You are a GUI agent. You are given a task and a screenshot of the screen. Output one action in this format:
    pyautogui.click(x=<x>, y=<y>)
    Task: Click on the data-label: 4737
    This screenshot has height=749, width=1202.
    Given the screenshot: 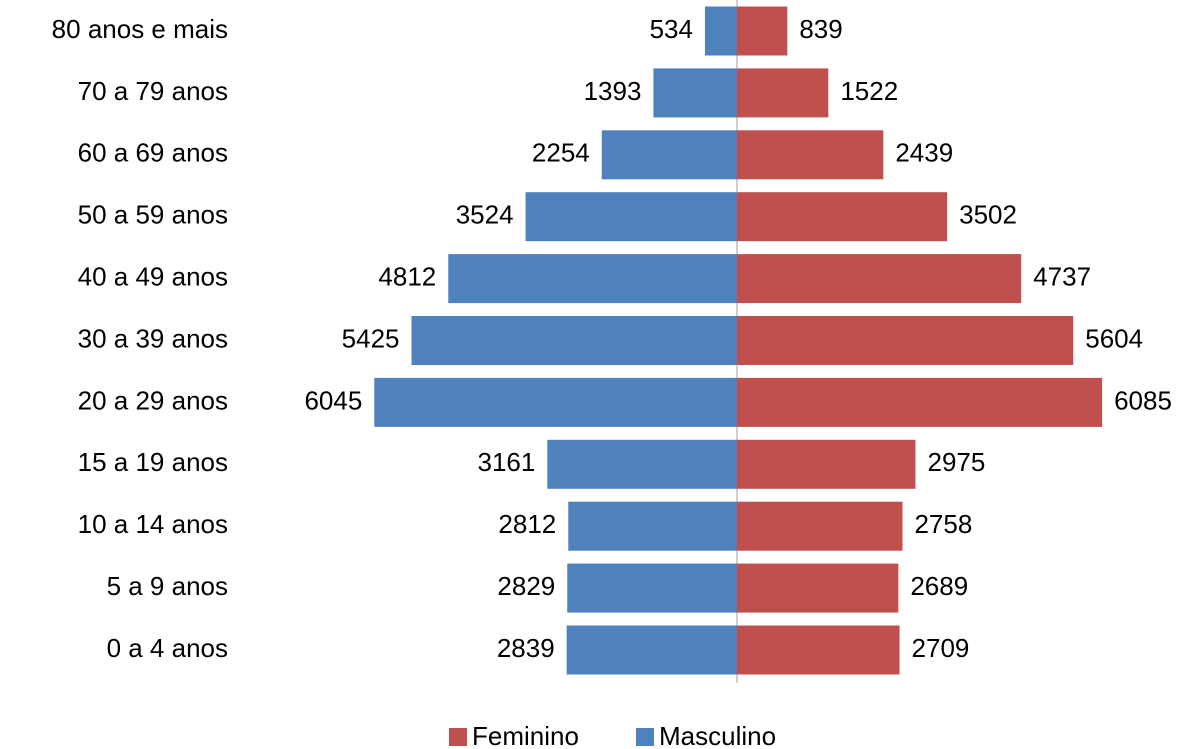 What is the action you would take?
    pyautogui.click(x=1062, y=276)
    